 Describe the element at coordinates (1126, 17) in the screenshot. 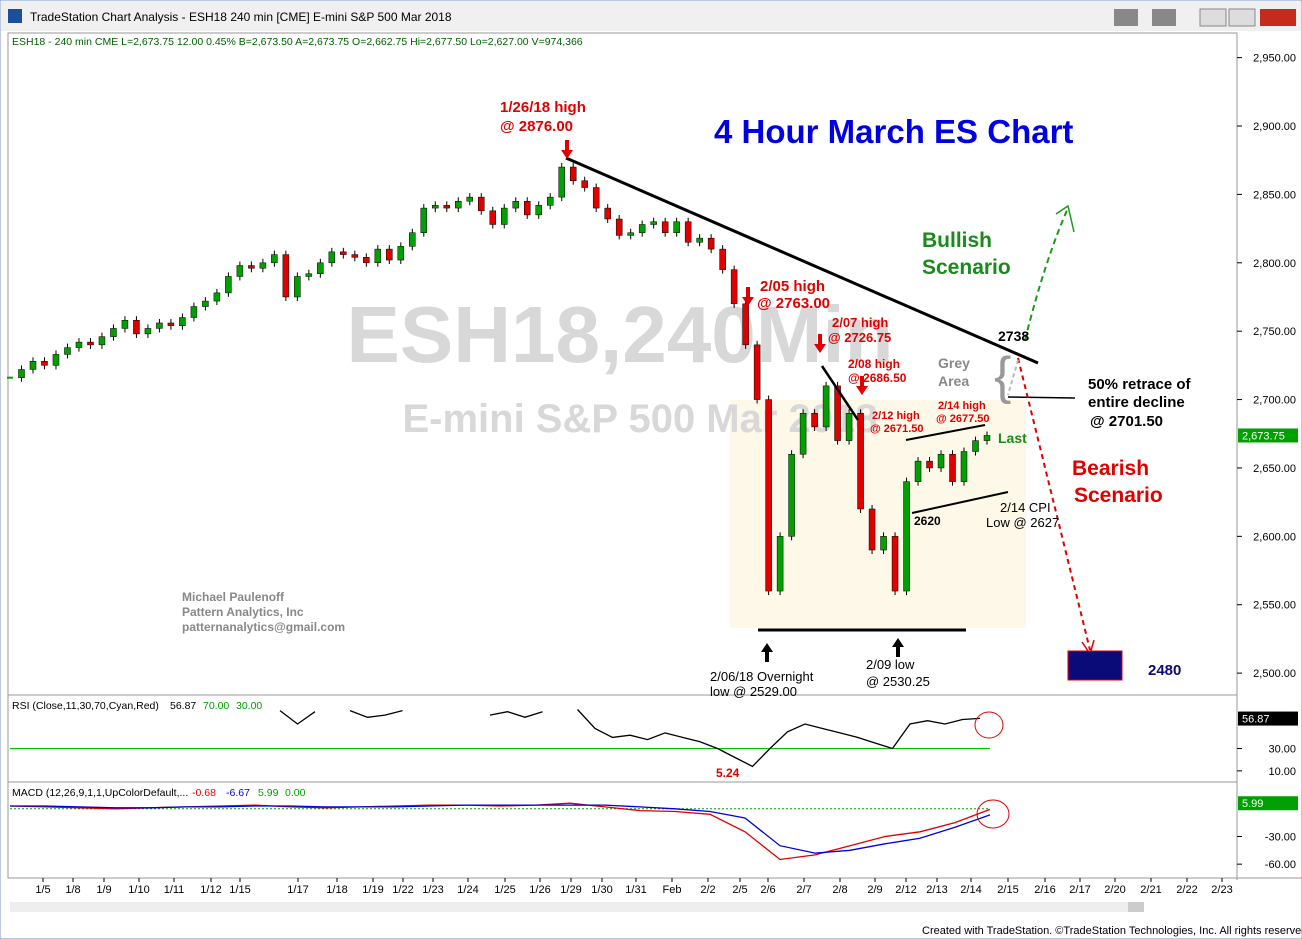

I see `s-button` at that location.